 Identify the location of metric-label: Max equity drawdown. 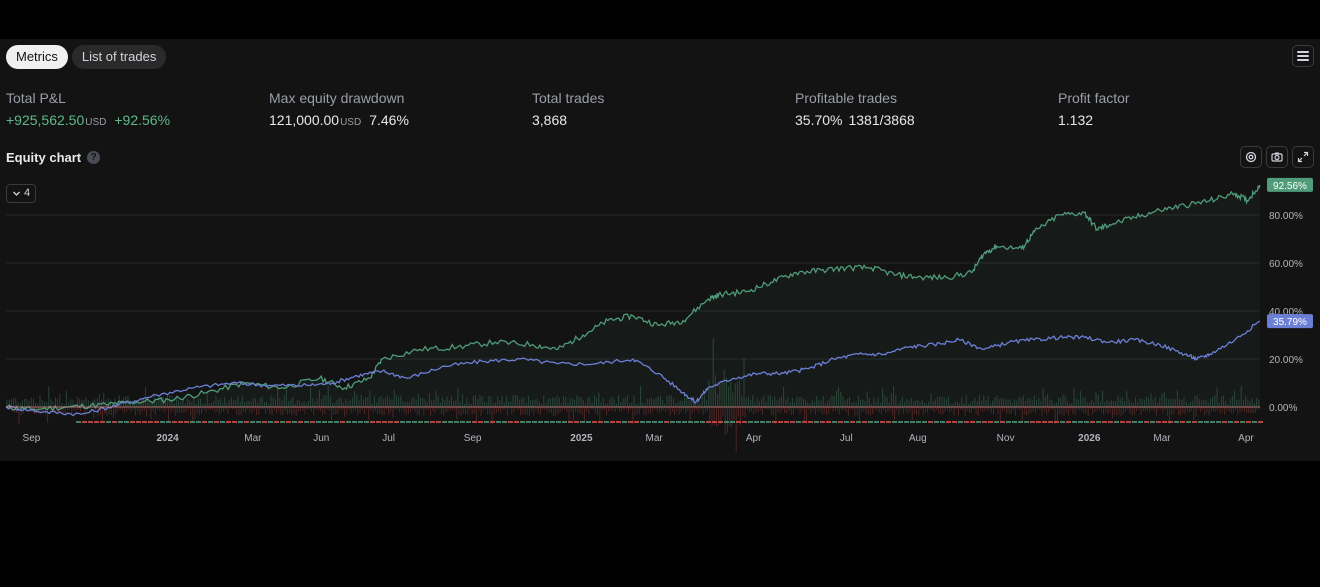
(337, 98).